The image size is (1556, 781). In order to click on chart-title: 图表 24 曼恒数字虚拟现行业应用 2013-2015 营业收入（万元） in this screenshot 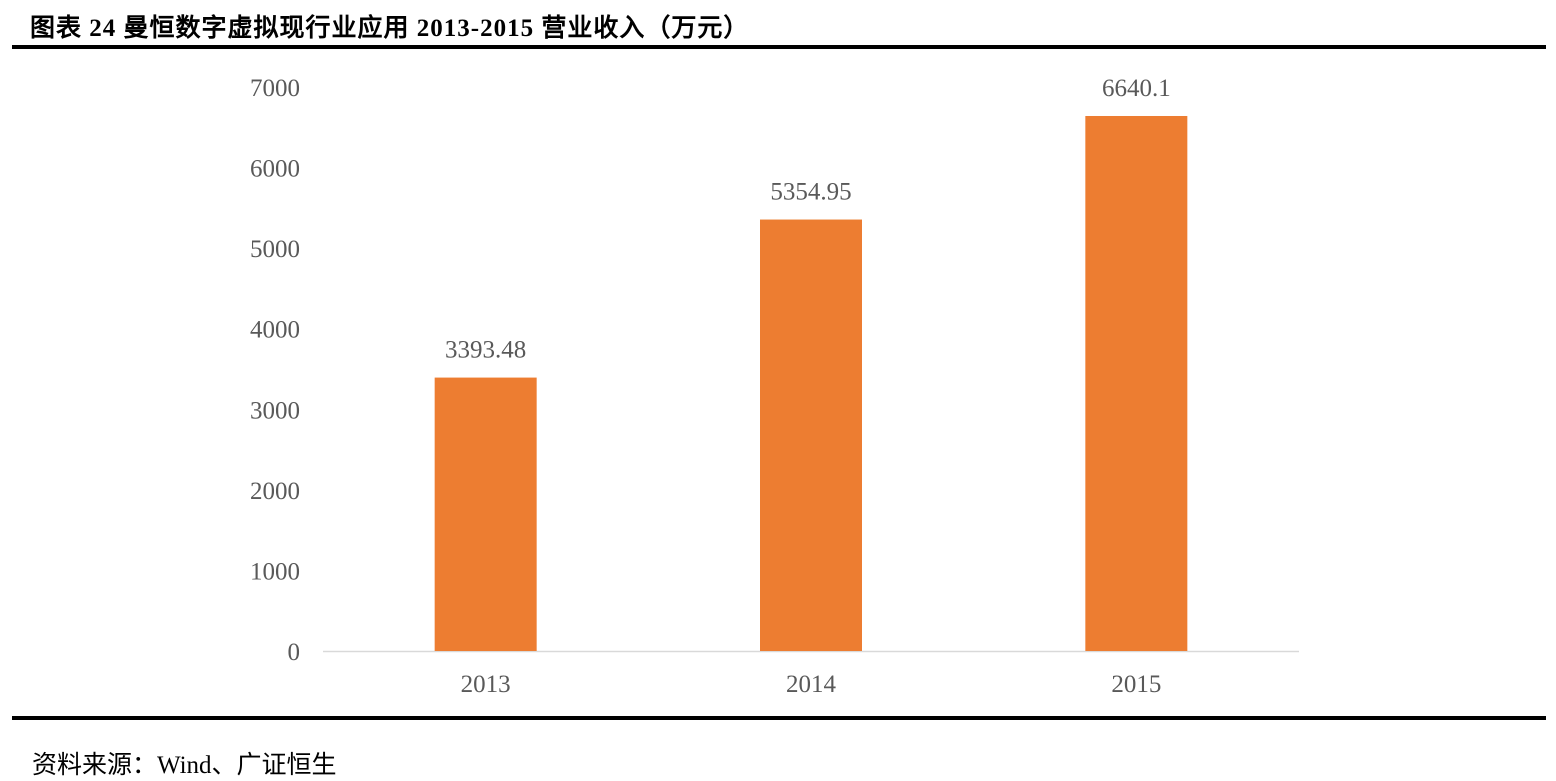, I will do `click(390, 28)`.